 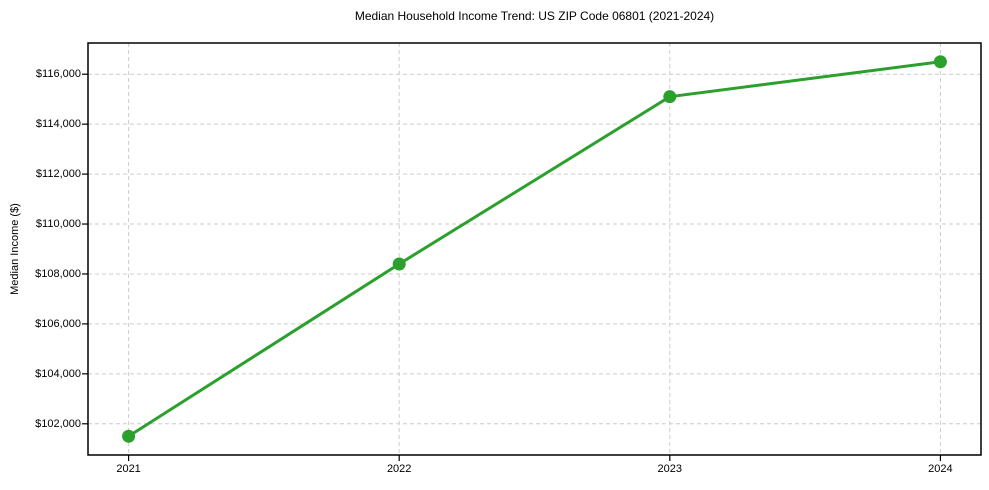 What do you see at coordinates (58, 323) in the screenshot?
I see `y-tick-label: $106,000` at bounding box center [58, 323].